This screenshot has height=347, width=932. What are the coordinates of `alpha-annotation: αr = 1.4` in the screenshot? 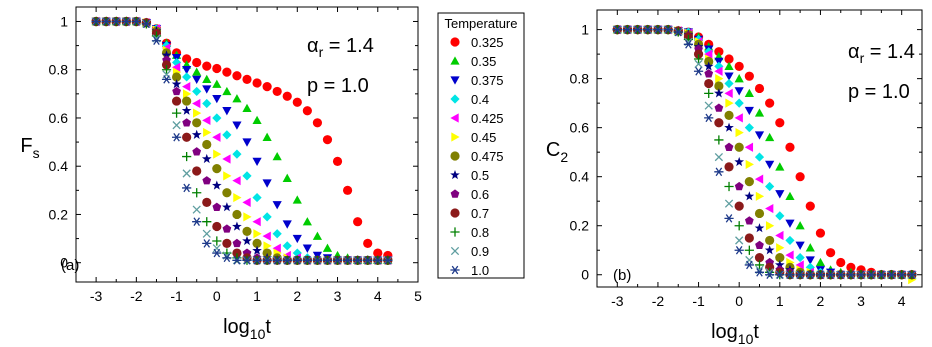 It's located at (340, 47).